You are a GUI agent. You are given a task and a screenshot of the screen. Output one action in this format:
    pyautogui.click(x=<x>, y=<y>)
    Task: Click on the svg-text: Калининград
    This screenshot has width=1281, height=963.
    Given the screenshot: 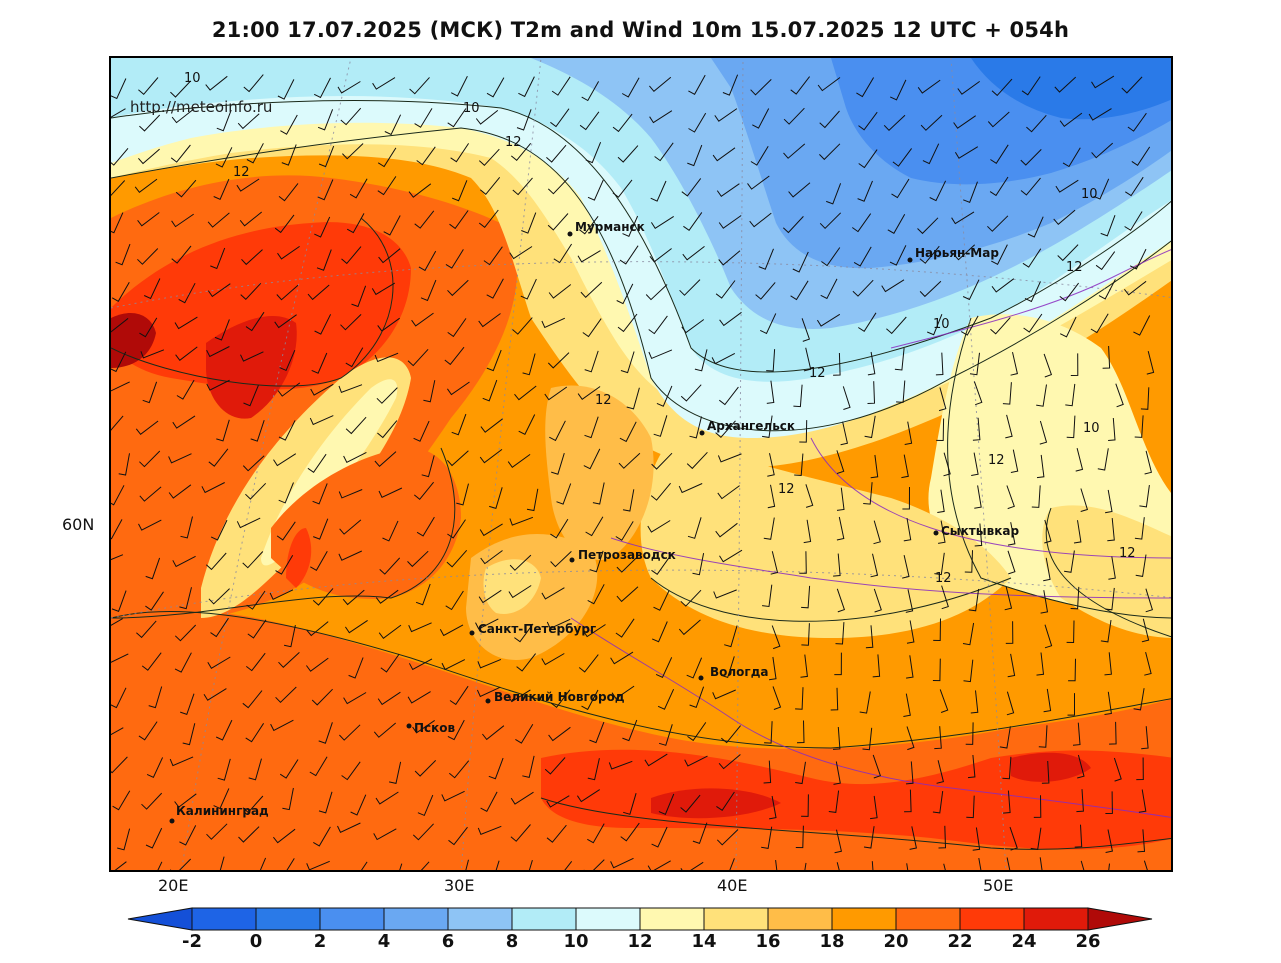 What is the action you would take?
    pyautogui.click(x=222, y=811)
    